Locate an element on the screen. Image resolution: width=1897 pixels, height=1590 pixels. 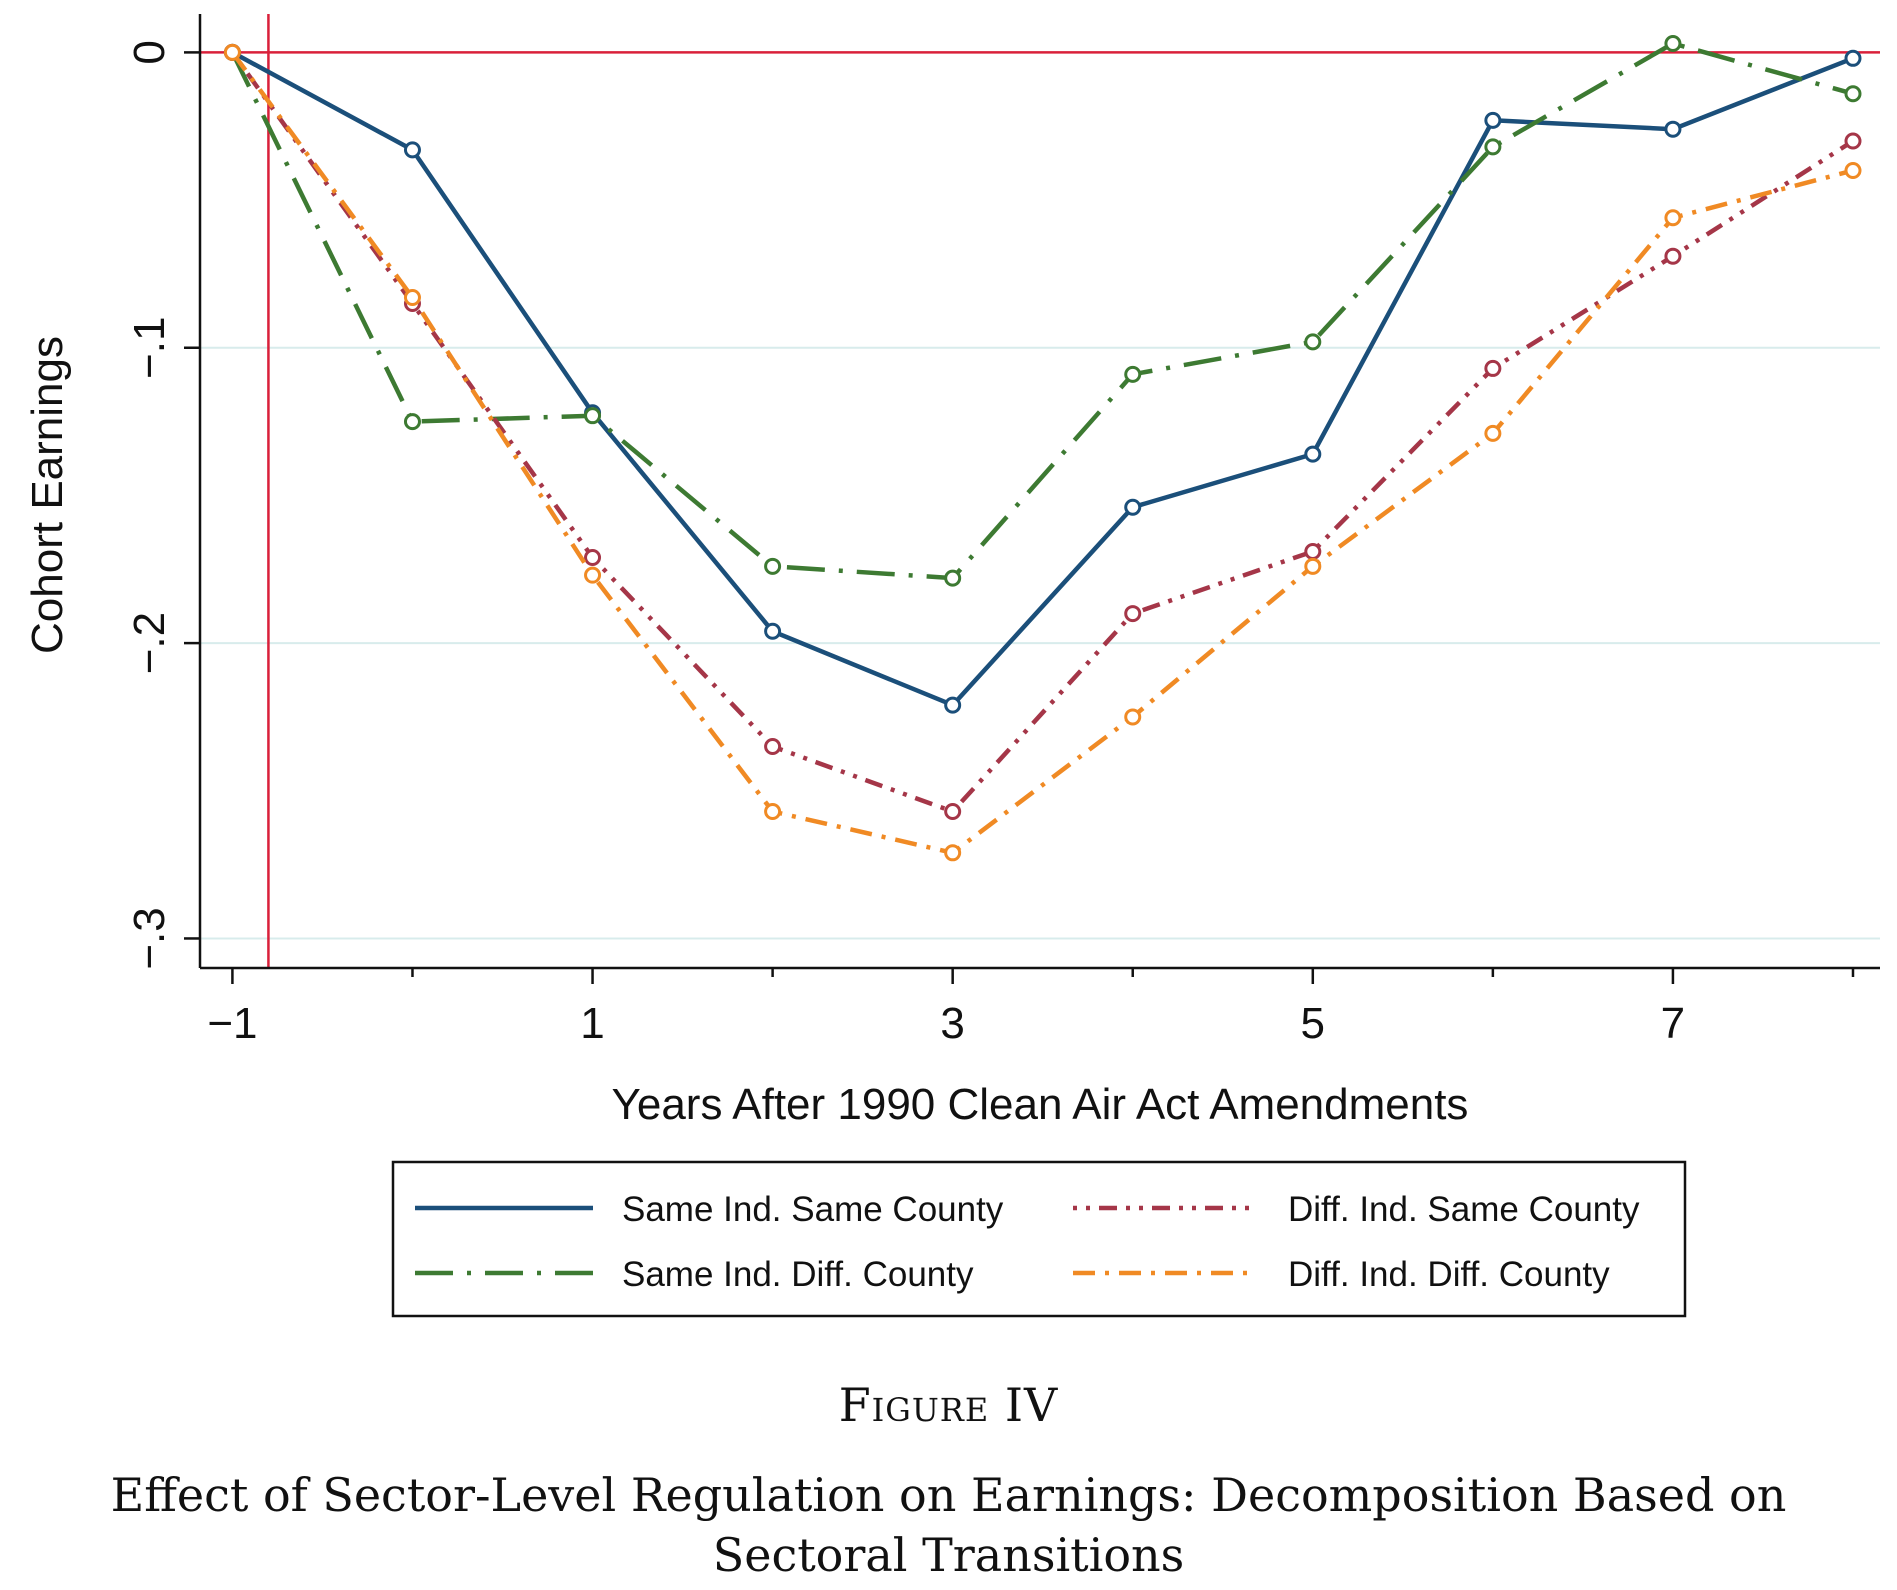
legend-box is located at coordinates (1039, 1239).